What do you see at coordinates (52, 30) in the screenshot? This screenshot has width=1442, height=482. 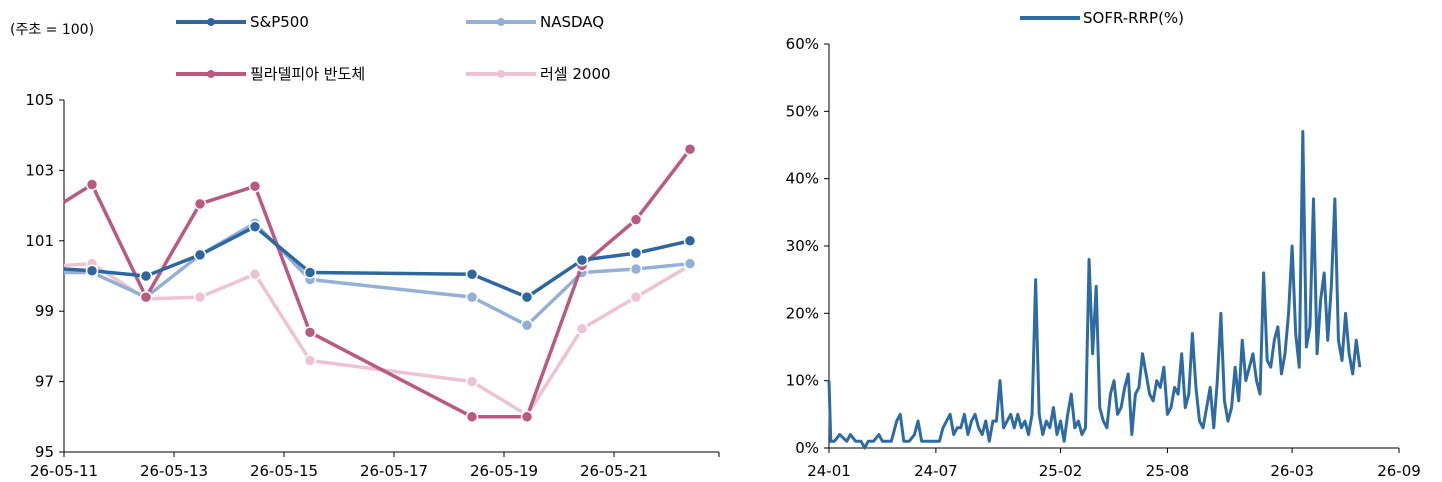 I see `unit-note: (주초 = 100)` at bounding box center [52, 30].